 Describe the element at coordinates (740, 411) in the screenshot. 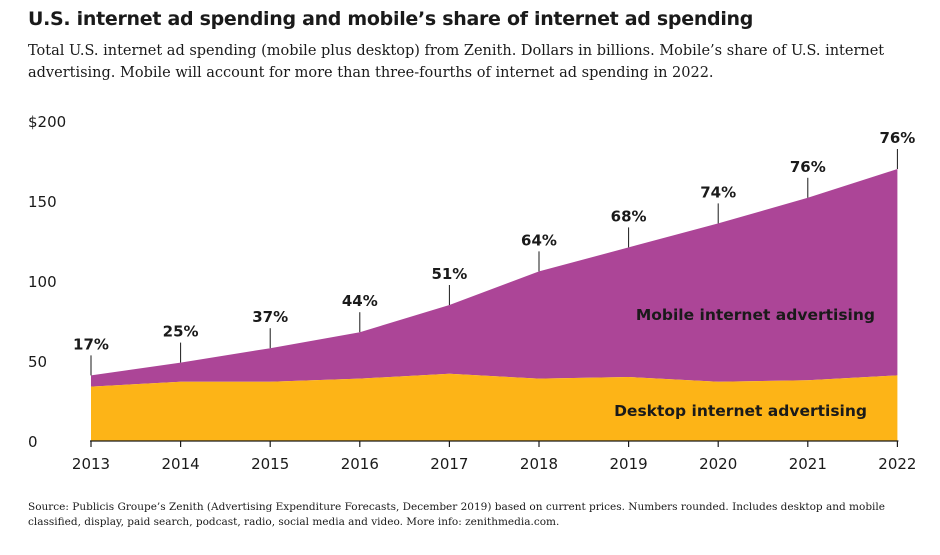

I see `desktop-series-label: Desktop internet advertising` at that location.